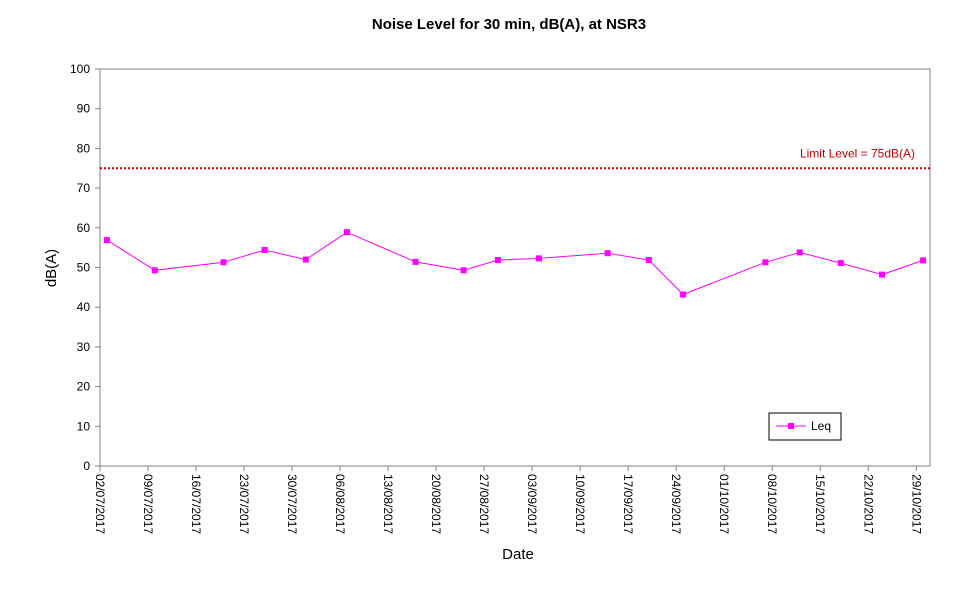 The width and height of the screenshot is (978, 594). Describe the element at coordinates (821, 426) in the screenshot. I see `legend-entry-leq: Leq` at that location.